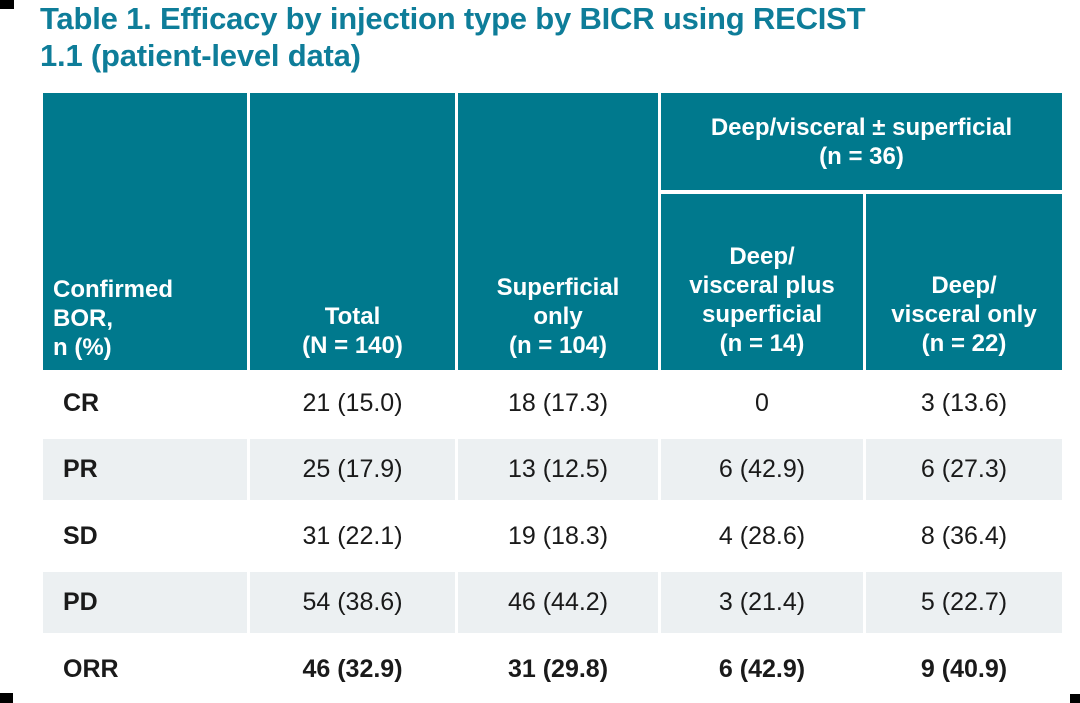 The height and width of the screenshot is (703, 1080). What do you see at coordinates (558, 403) in the screenshot?
I see `cell-superficial: 18 (17.3)` at bounding box center [558, 403].